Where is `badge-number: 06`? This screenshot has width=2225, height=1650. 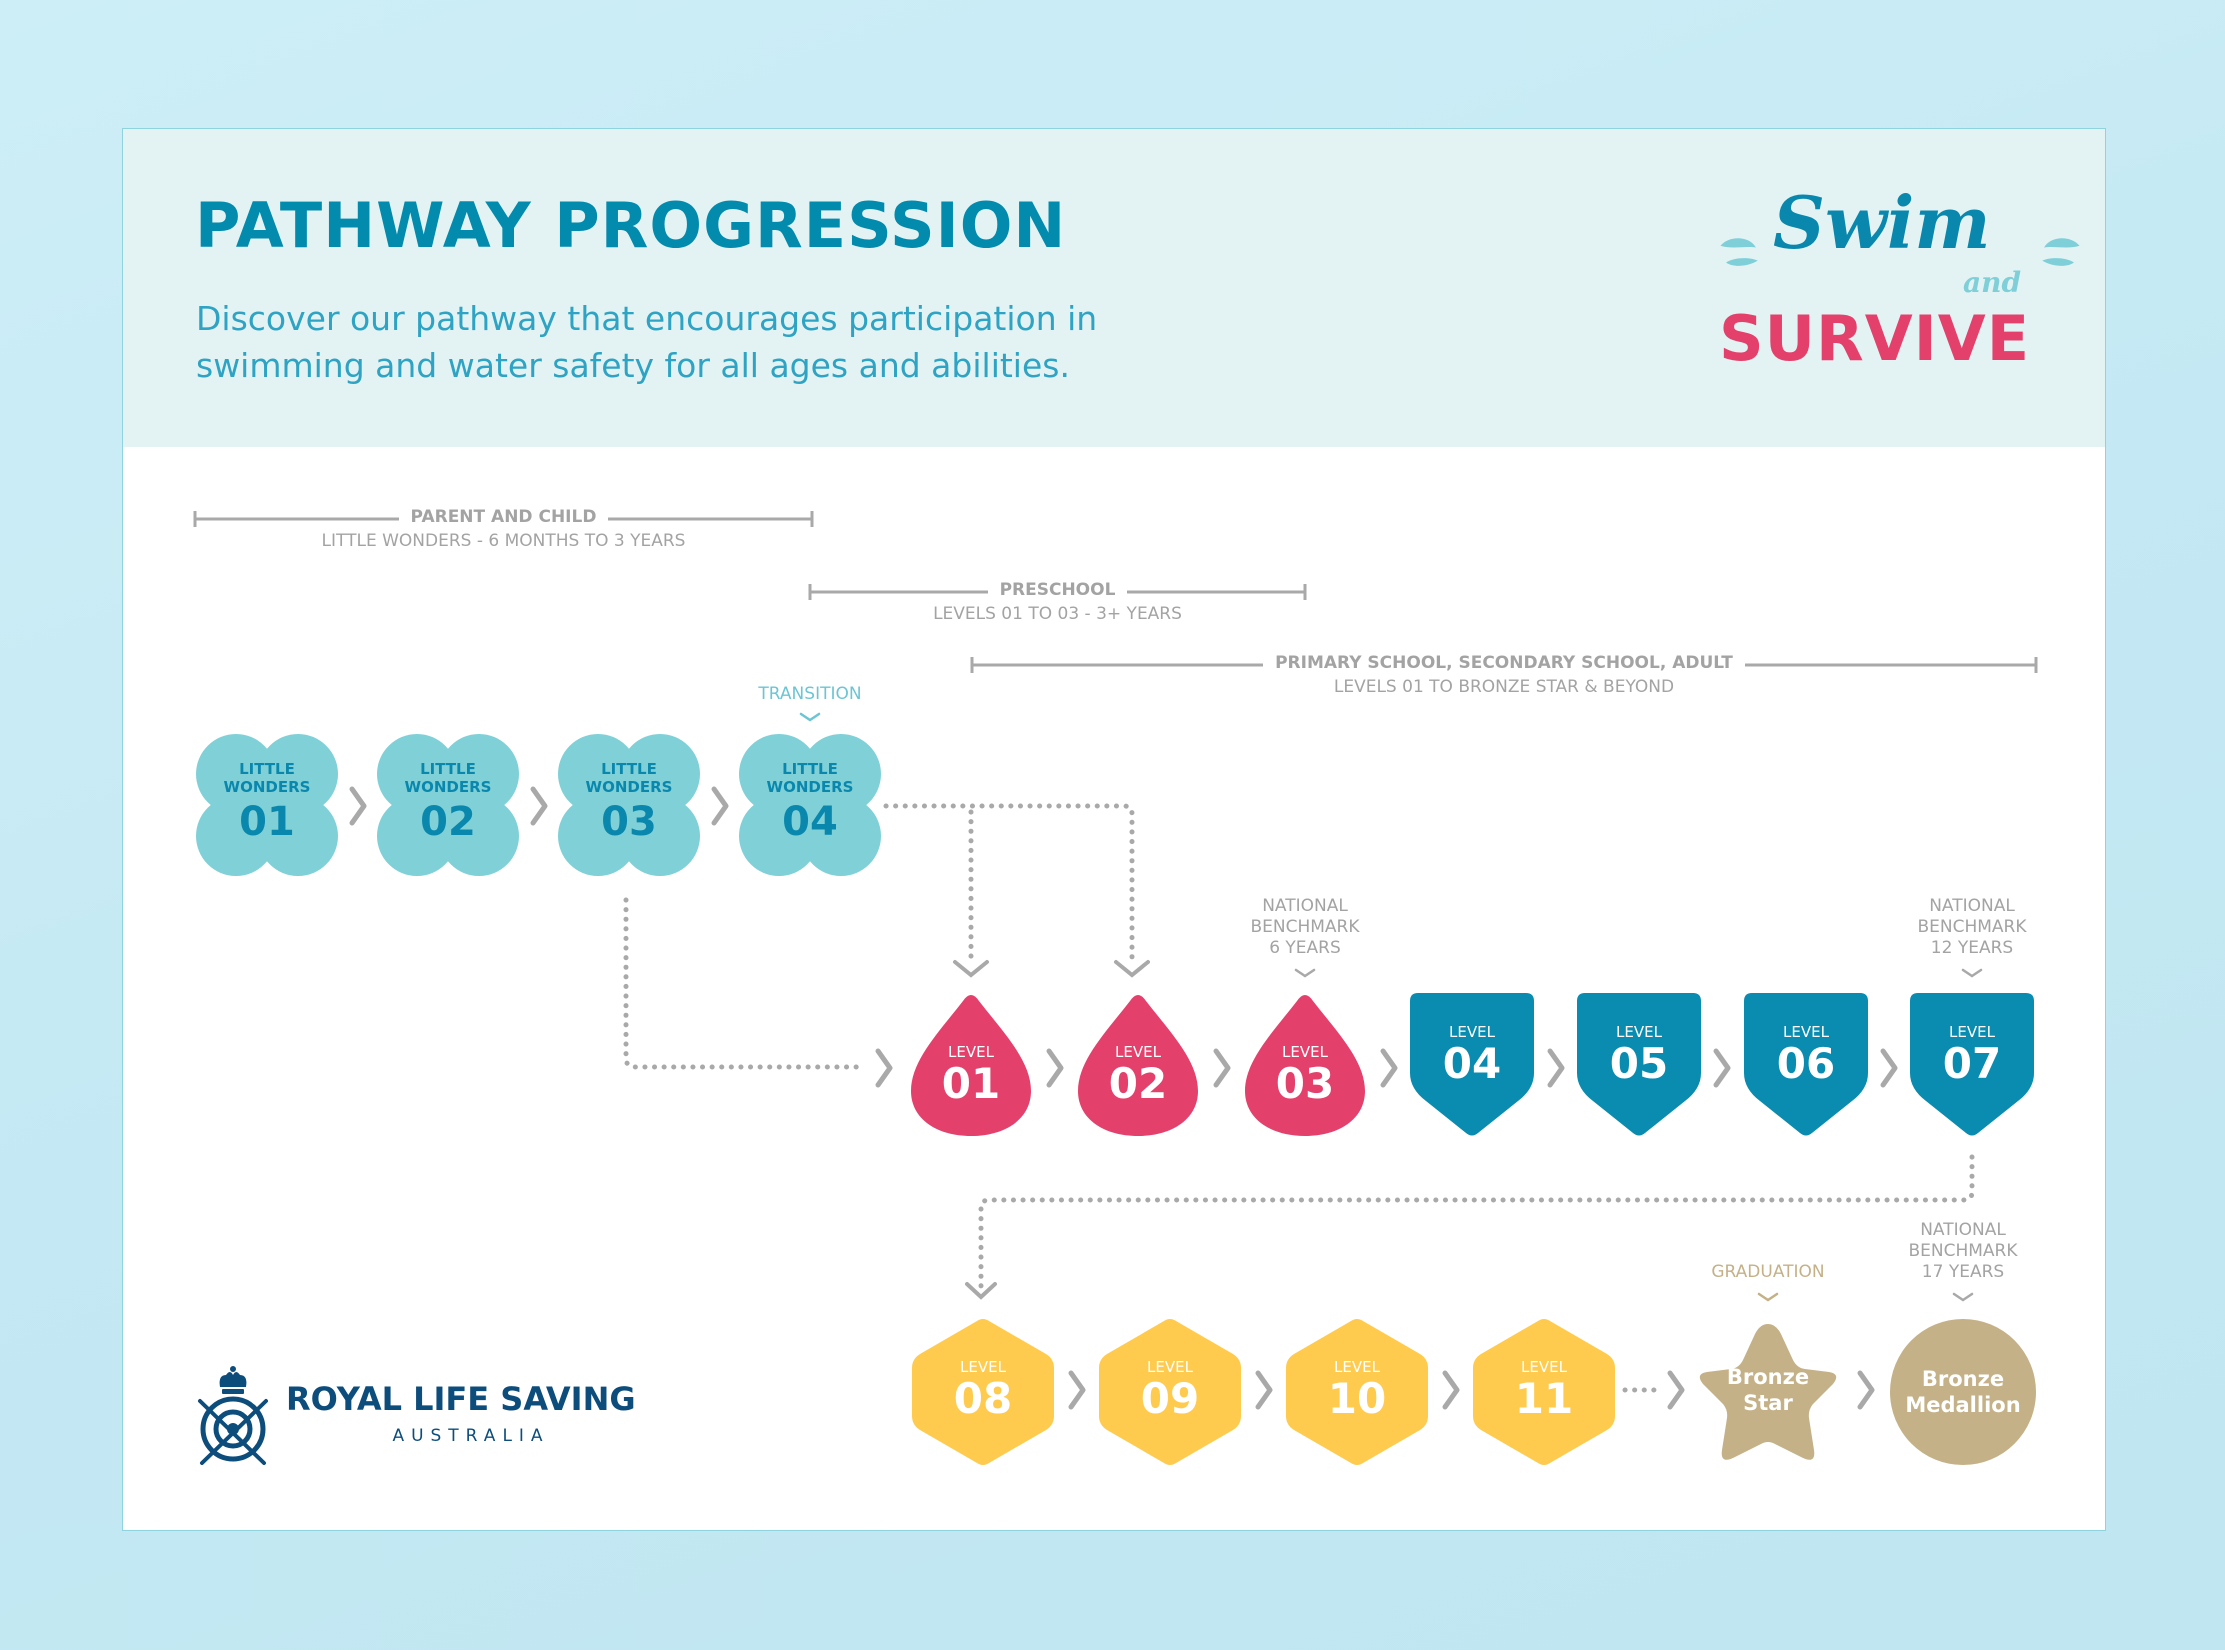 badge-number: 06 is located at coordinates (1806, 1063).